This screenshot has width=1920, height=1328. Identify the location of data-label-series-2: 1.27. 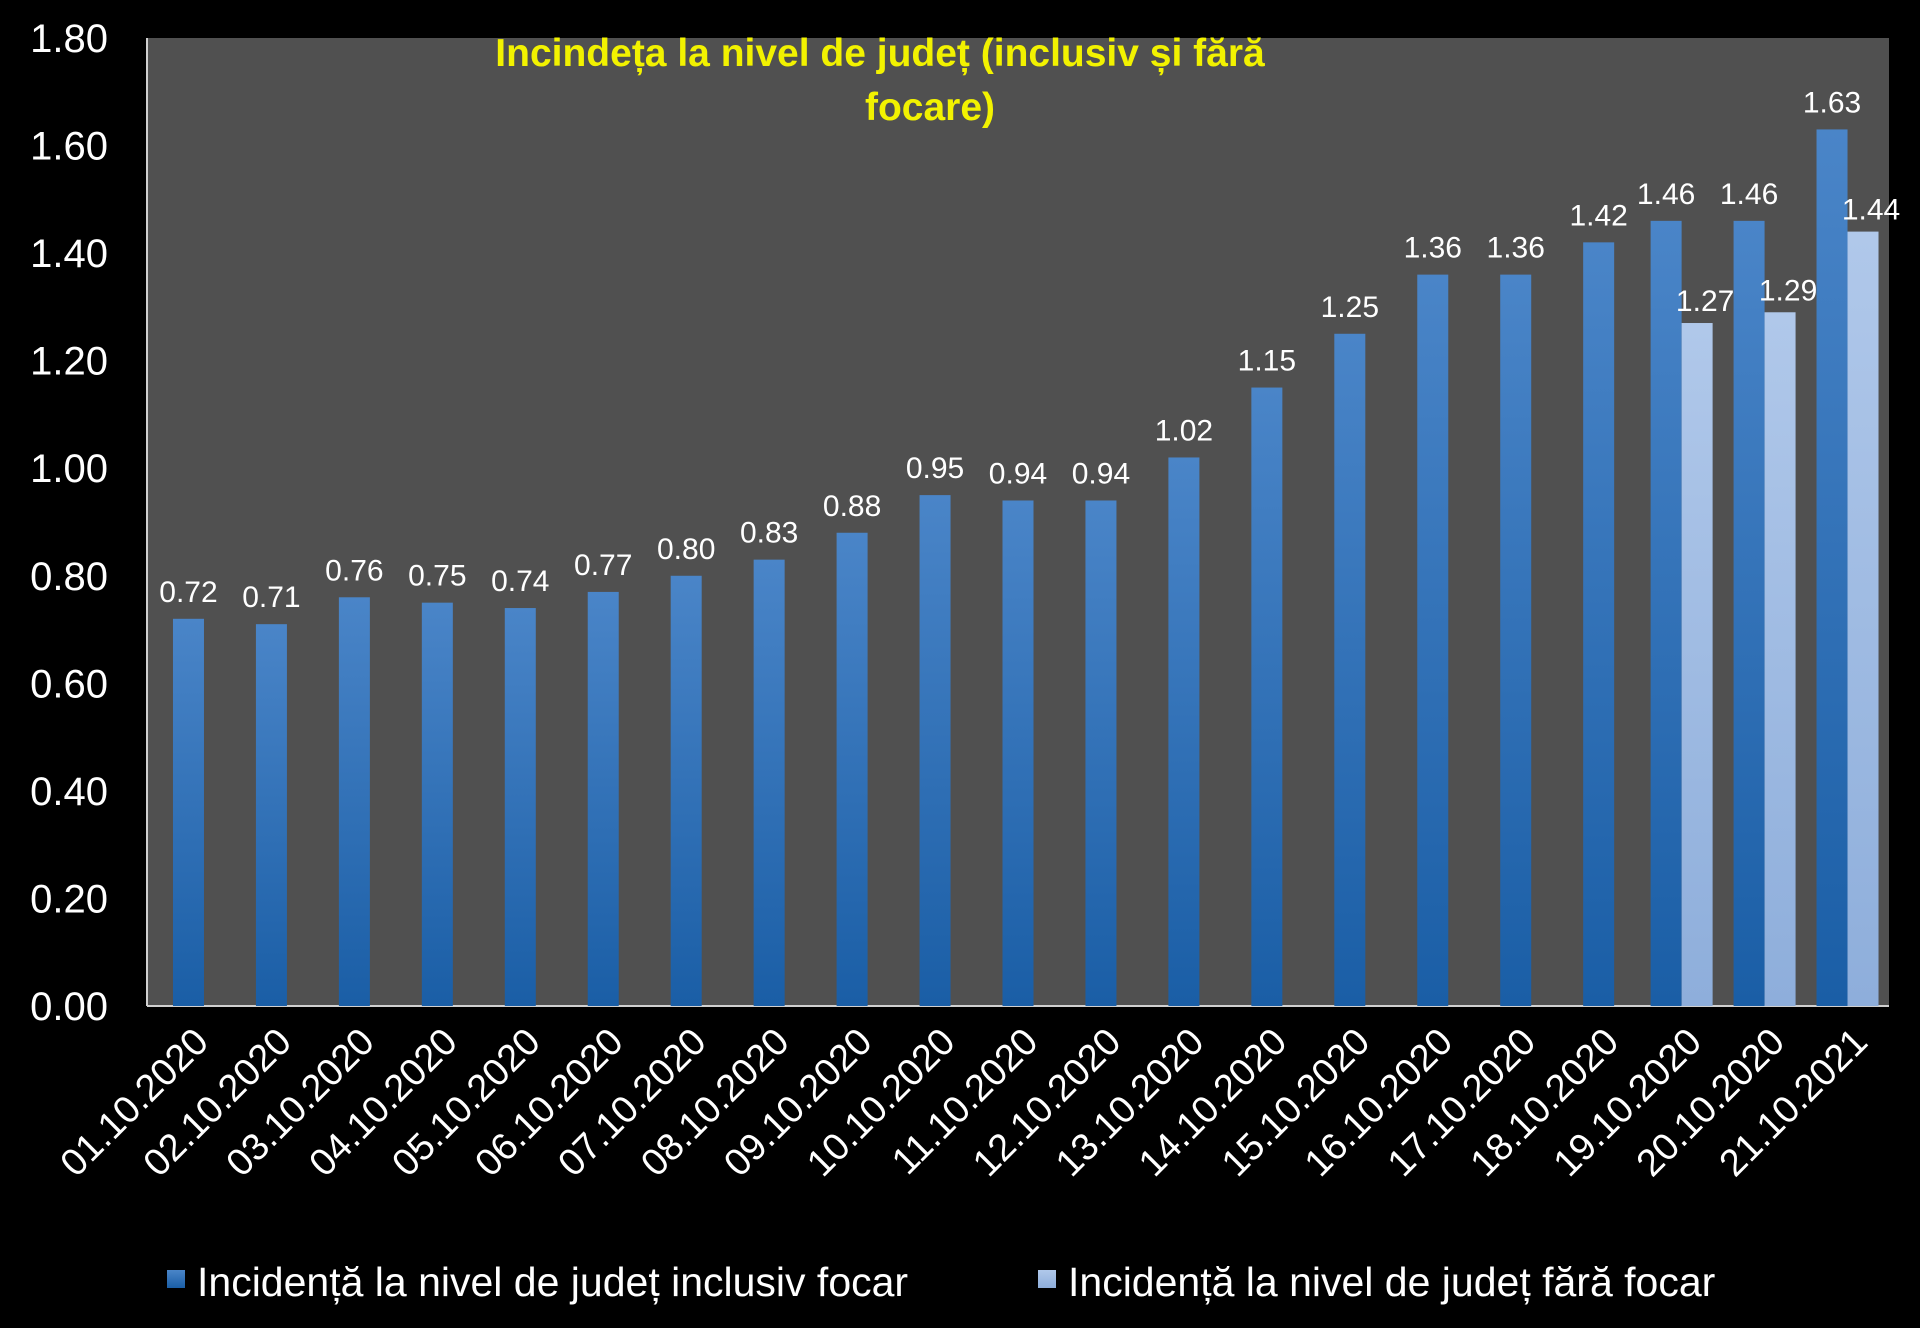
(1705, 301).